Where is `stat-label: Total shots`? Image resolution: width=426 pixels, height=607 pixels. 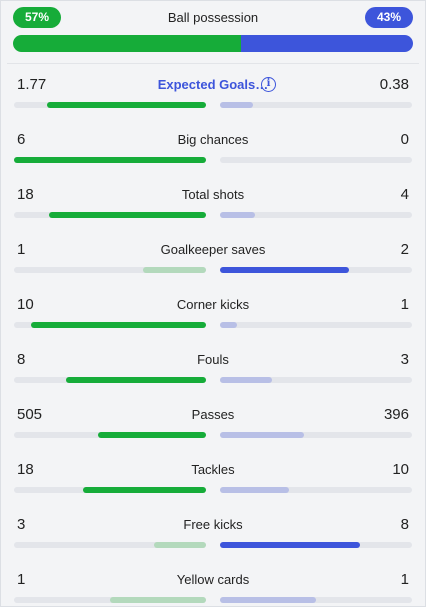
stat-label: Total shots is located at coordinates (213, 194).